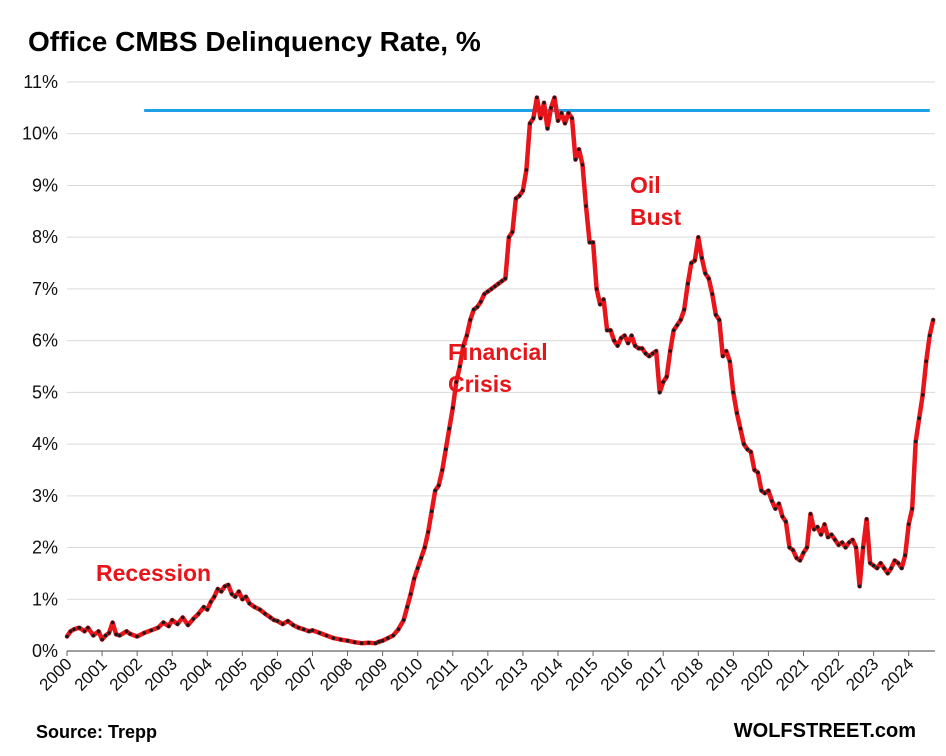  What do you see at coordinates (40, 366) in the screenshot?
I see `y-tick-labels: 0% 1% 2% 3% 4% 5% 6% 7% 8% 9% 10% 11%` at bounding box center [40, 366].